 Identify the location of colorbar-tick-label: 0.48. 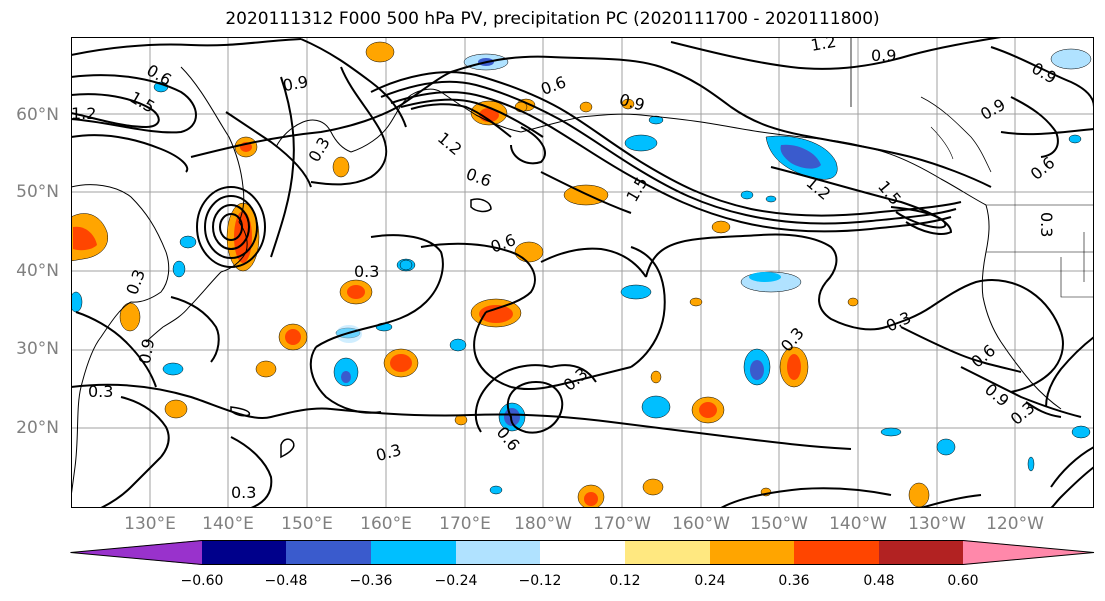
(879, 581).